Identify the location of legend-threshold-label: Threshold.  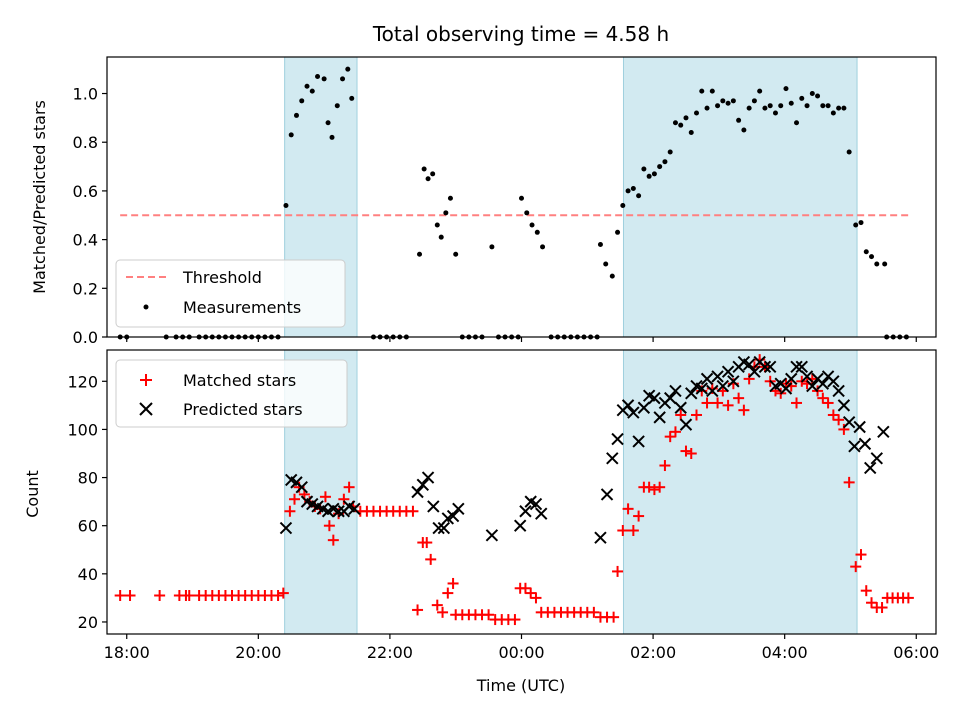
(222, 277).